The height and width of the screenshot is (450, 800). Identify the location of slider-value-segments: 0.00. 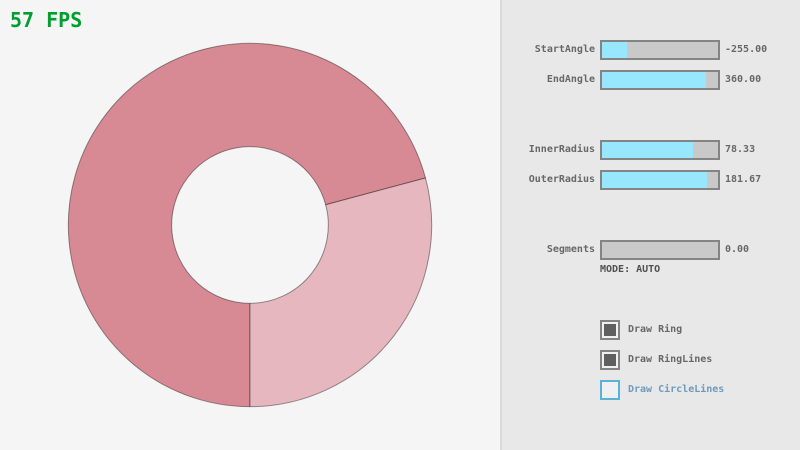
(737, 249).